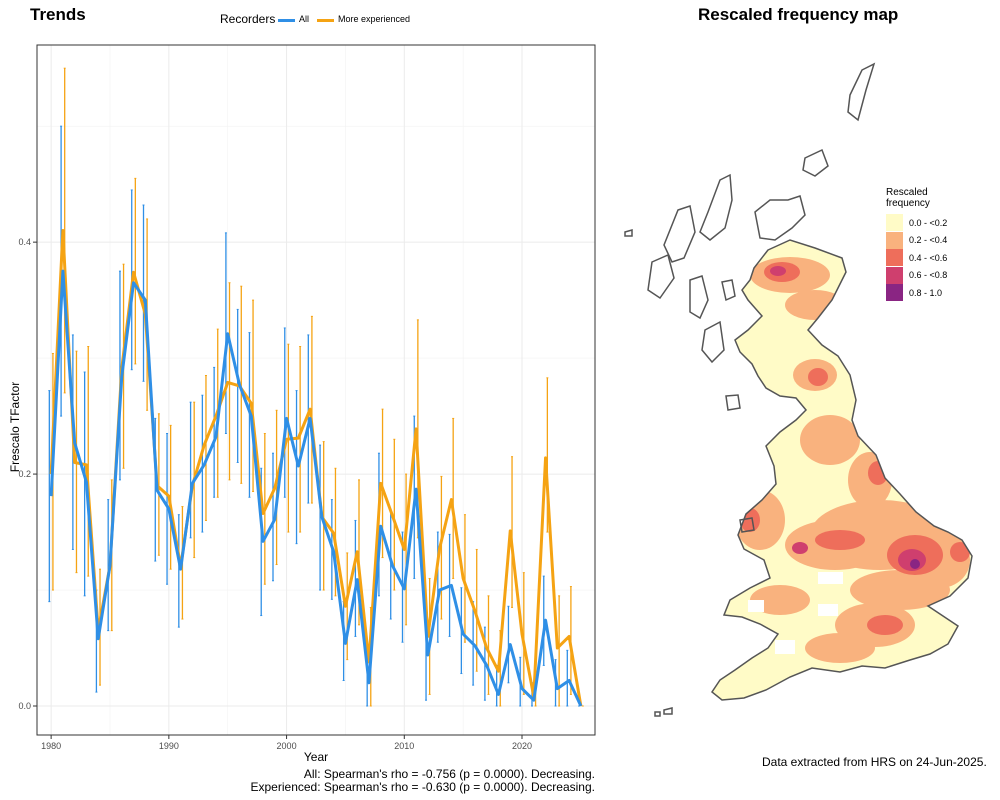  Describe the element at coordinates (24, 706) in the screenshot. I see `y-tick-label: 0.0` at that location.